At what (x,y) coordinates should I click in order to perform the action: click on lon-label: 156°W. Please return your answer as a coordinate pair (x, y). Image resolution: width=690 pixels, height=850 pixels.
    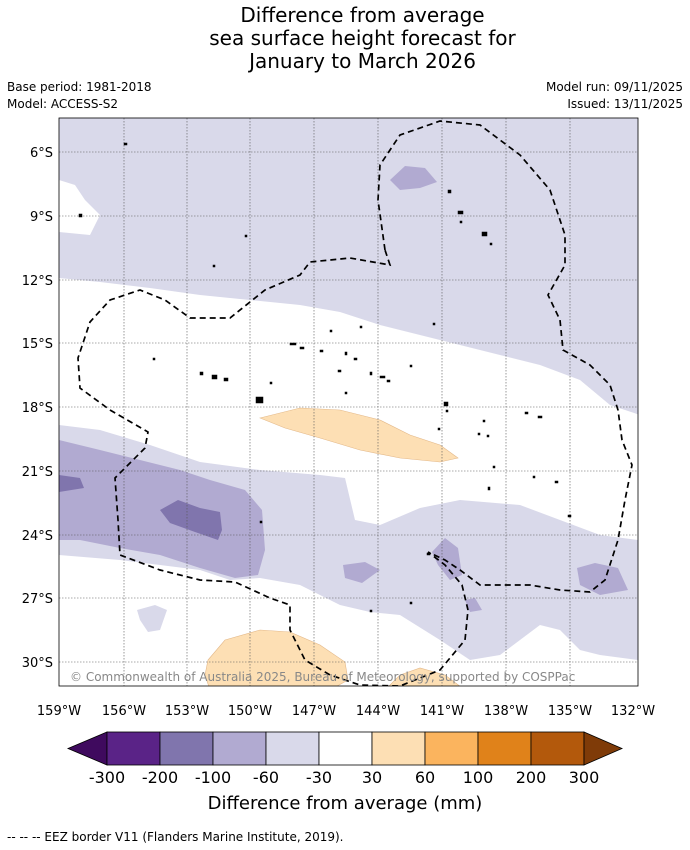
    Looking at the image, I should click on (124, 711).